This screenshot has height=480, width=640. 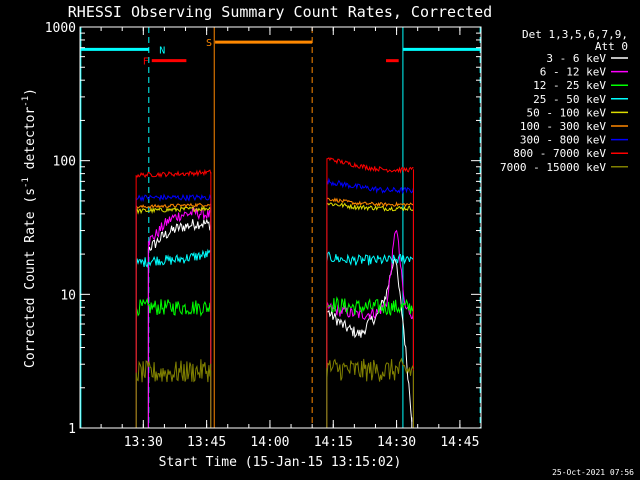 What do you see at coordinates (162, 50) in the screenshot?
I see `night-label: N` at bounding box center [162, 50].